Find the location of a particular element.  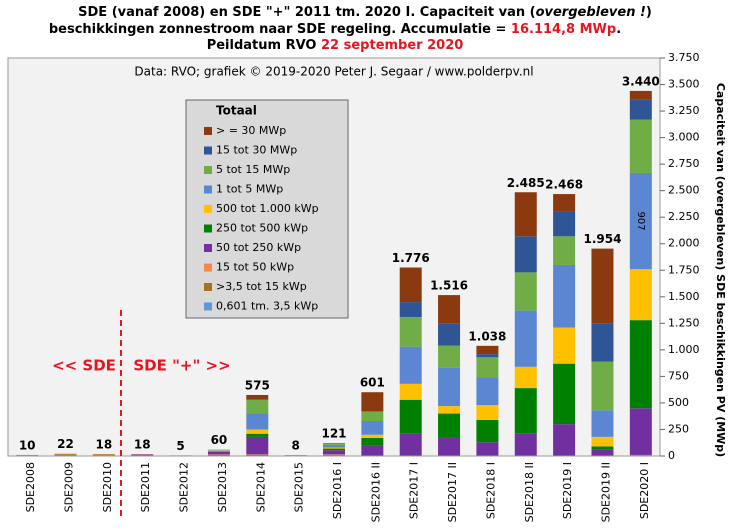

x-tick-label: SDE2008 is located at coordinates (30, 487).